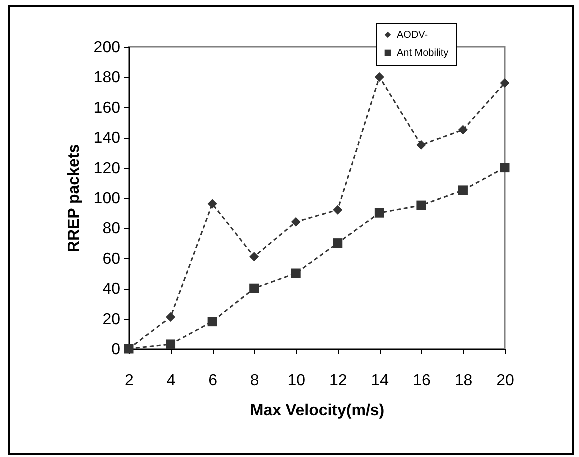 This screenshot has width=579, height=457. What do you see at coordinates (107, 78) in the screenshot?
I see `y-tick-label: 180` at bounding box center [107, 78].